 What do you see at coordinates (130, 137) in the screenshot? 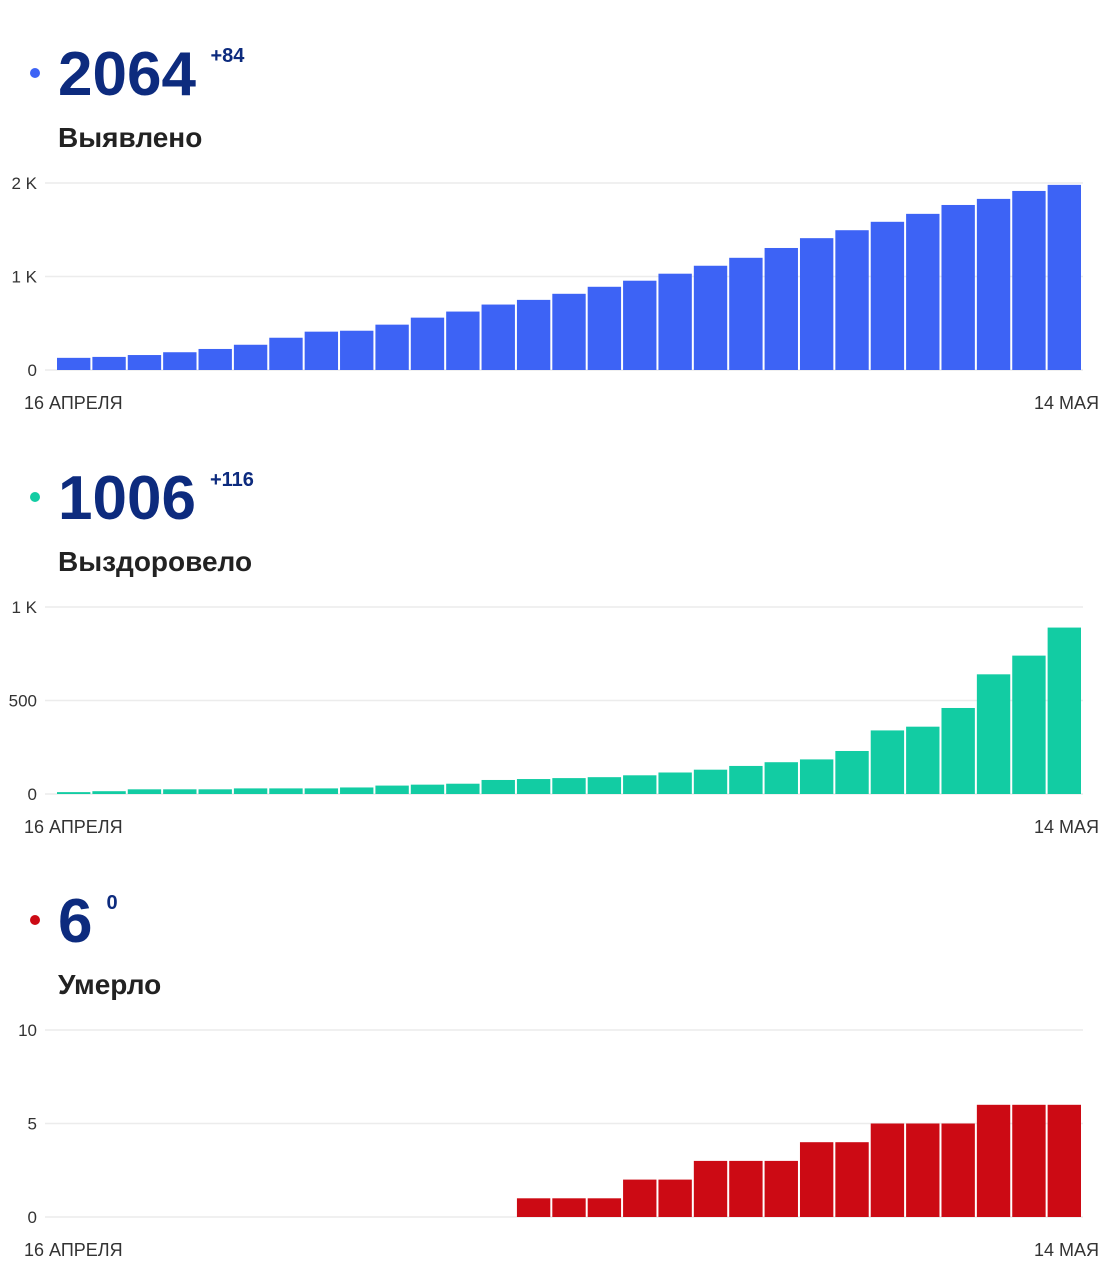
I see `series-title: Выявлено` at bounding box center [130, 137].